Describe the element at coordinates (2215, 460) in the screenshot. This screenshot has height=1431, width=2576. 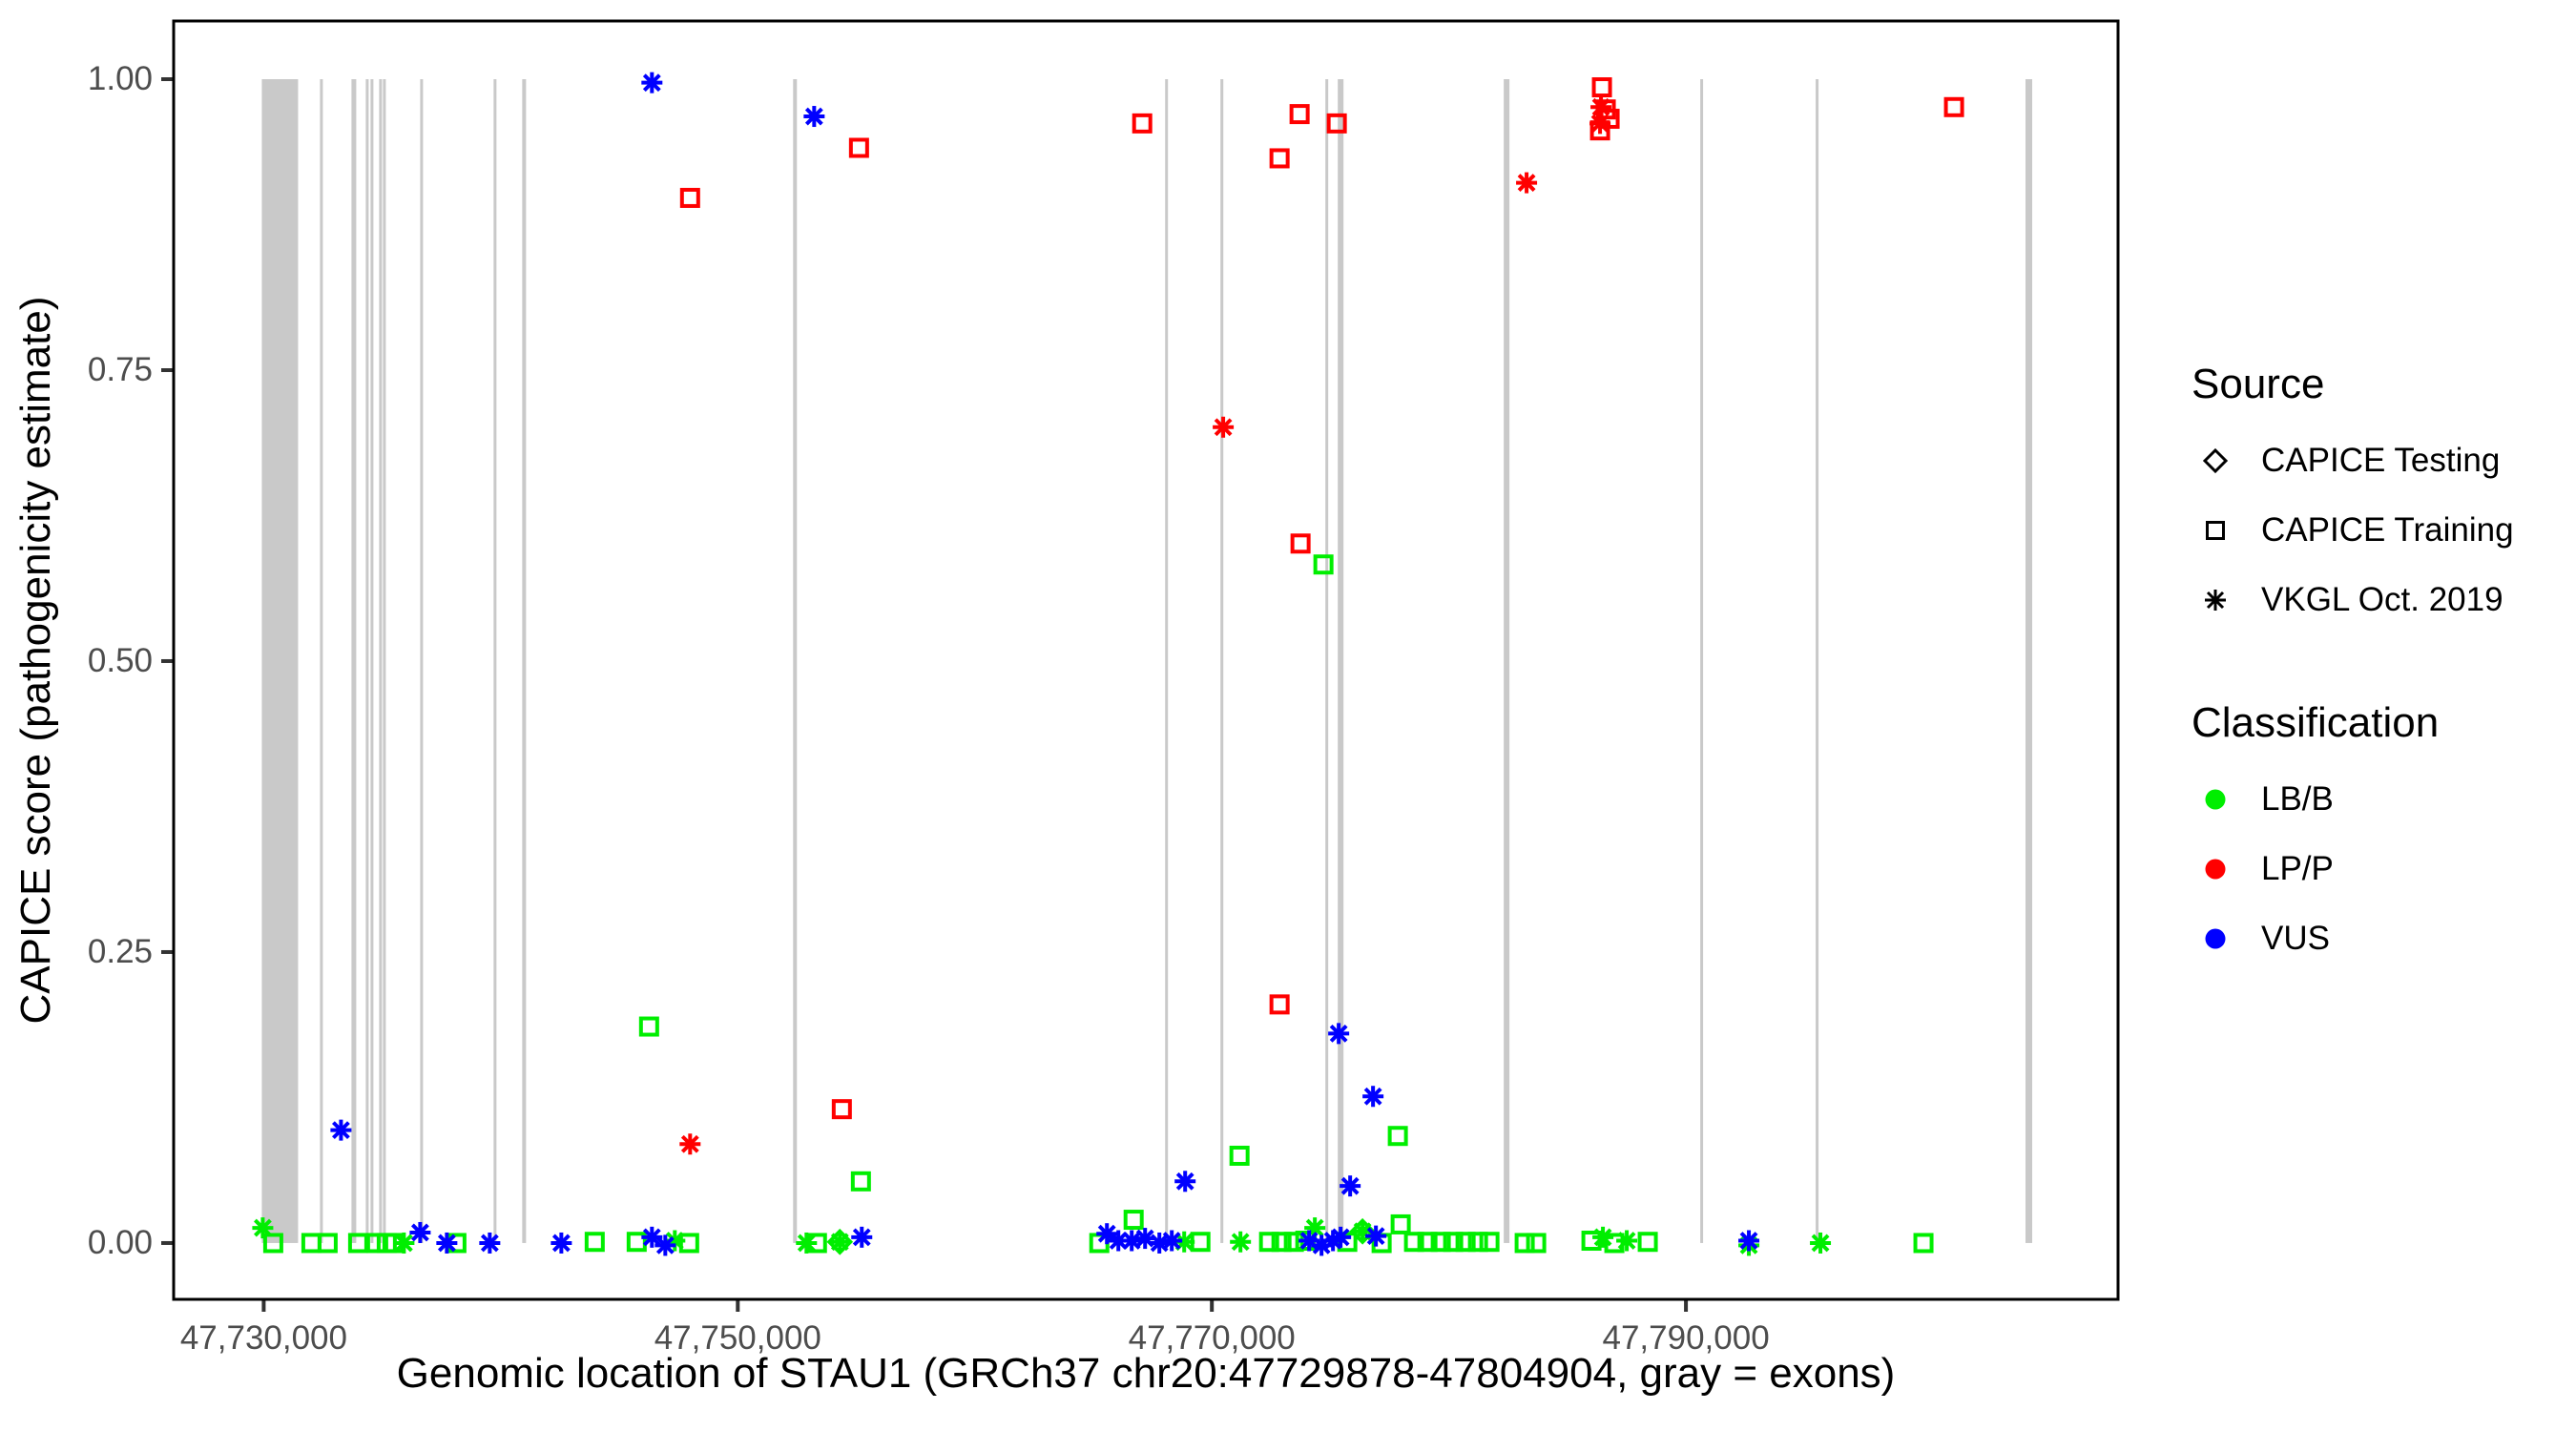
I see `diamond-icon` at that location.